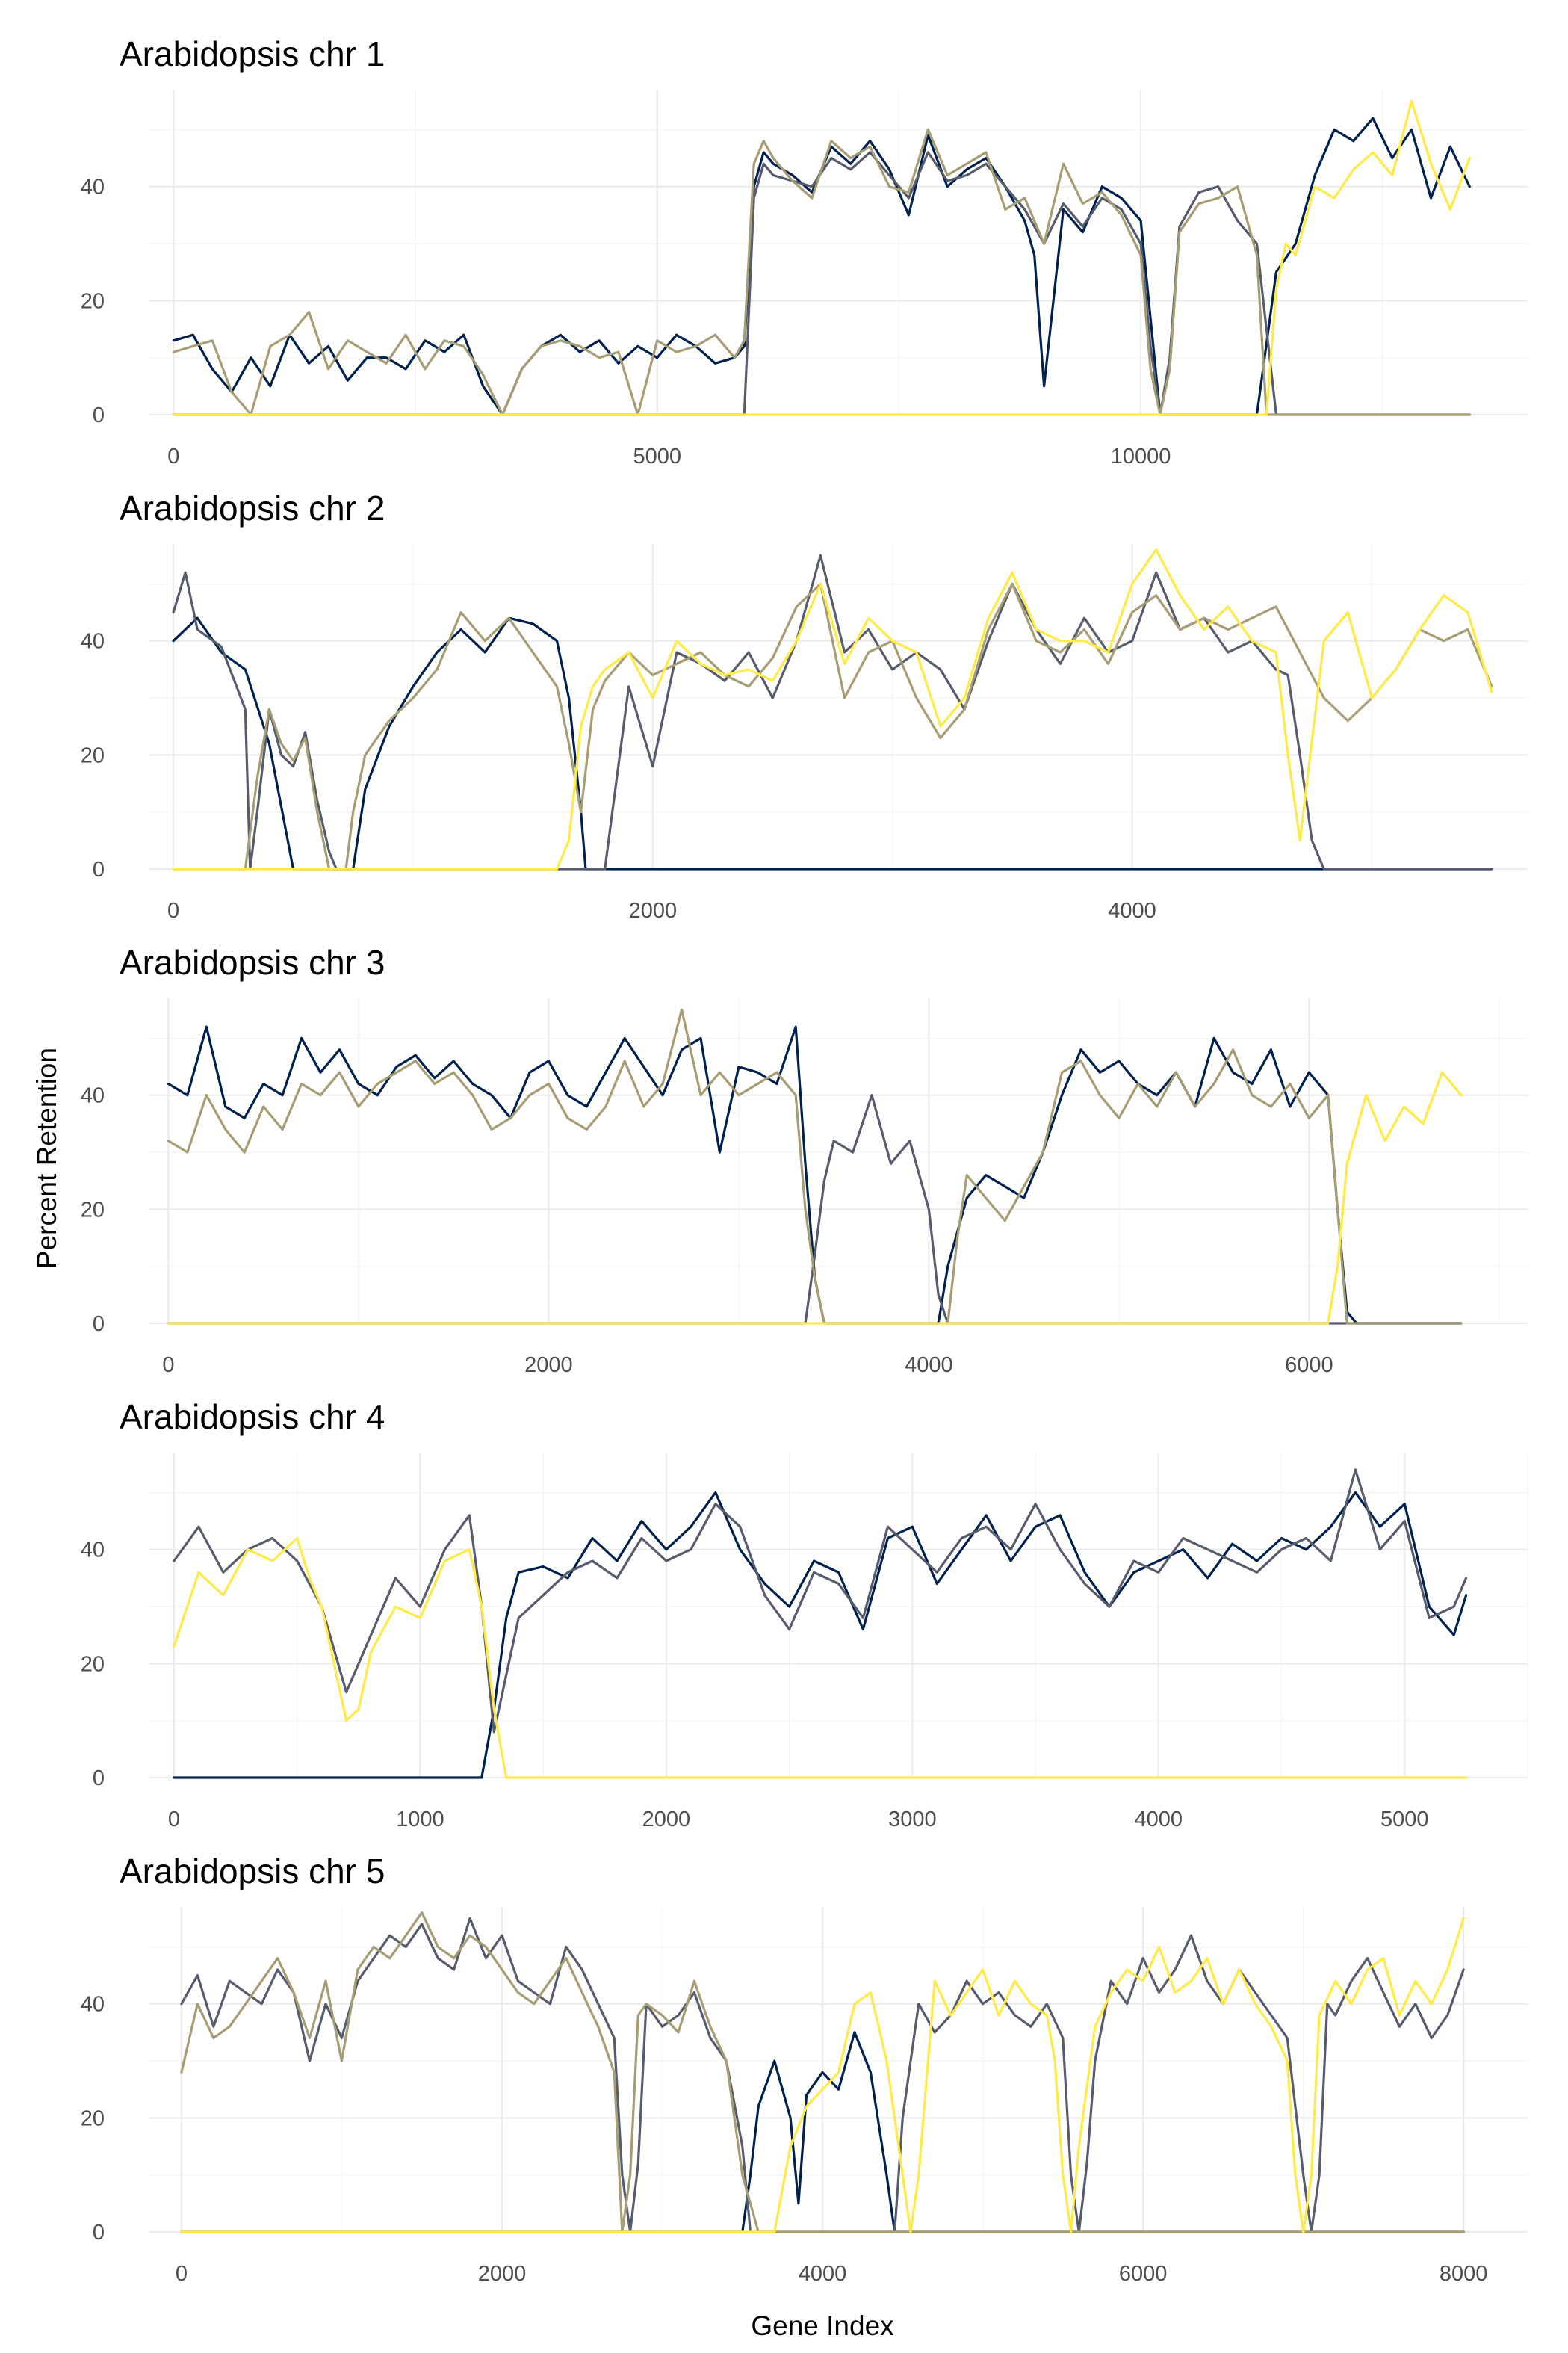 The width and height of the screenshot is (1568, 2353). Describe the element at coordinates (46, 1158) in the screenshot. I see `y-axis-title: Percent Retention` at that location.